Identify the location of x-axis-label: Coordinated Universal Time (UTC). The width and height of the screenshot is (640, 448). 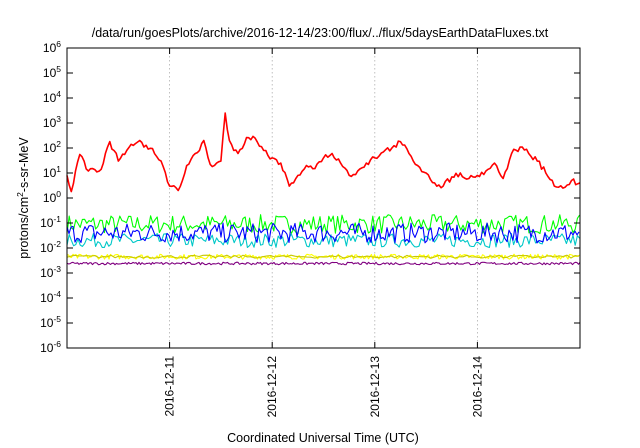
(323, 438).